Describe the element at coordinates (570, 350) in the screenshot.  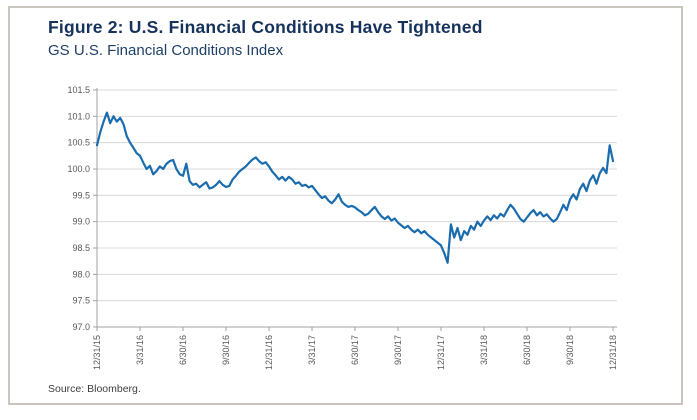
I see `x-tick-label: 9/30/18` at that location.